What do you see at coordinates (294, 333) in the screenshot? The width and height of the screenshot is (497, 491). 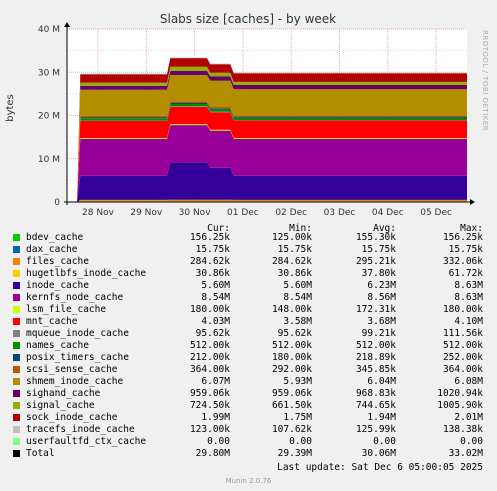 I see `legend-value: 95.62k` at bounding box center [294, 333].